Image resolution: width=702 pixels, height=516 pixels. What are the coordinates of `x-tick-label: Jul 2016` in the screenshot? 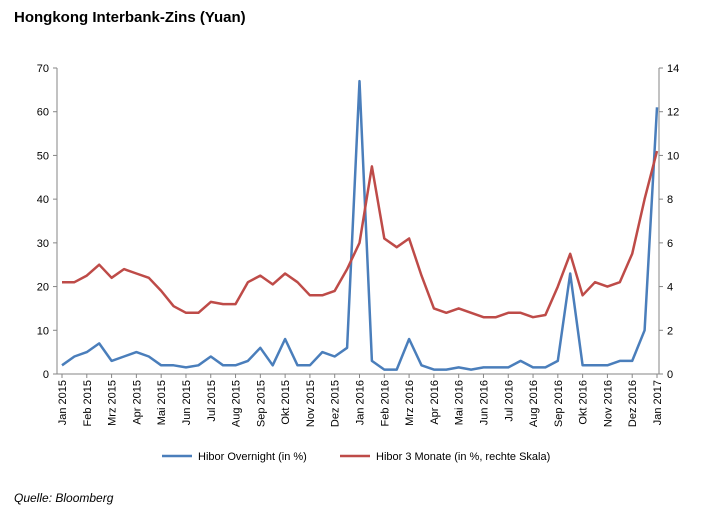 It's located at (509, 401).